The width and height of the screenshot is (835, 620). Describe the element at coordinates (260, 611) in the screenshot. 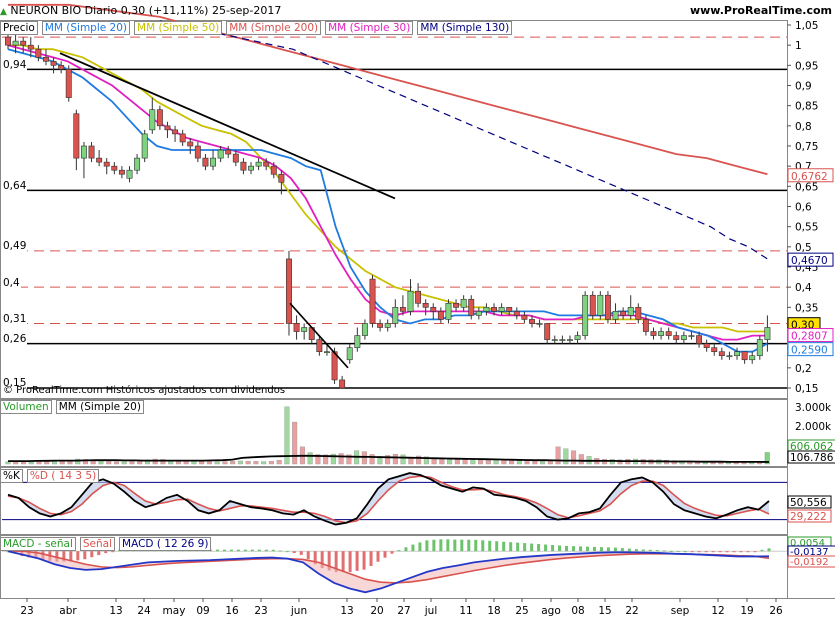

I see `x-tick-label: 23` at that location.